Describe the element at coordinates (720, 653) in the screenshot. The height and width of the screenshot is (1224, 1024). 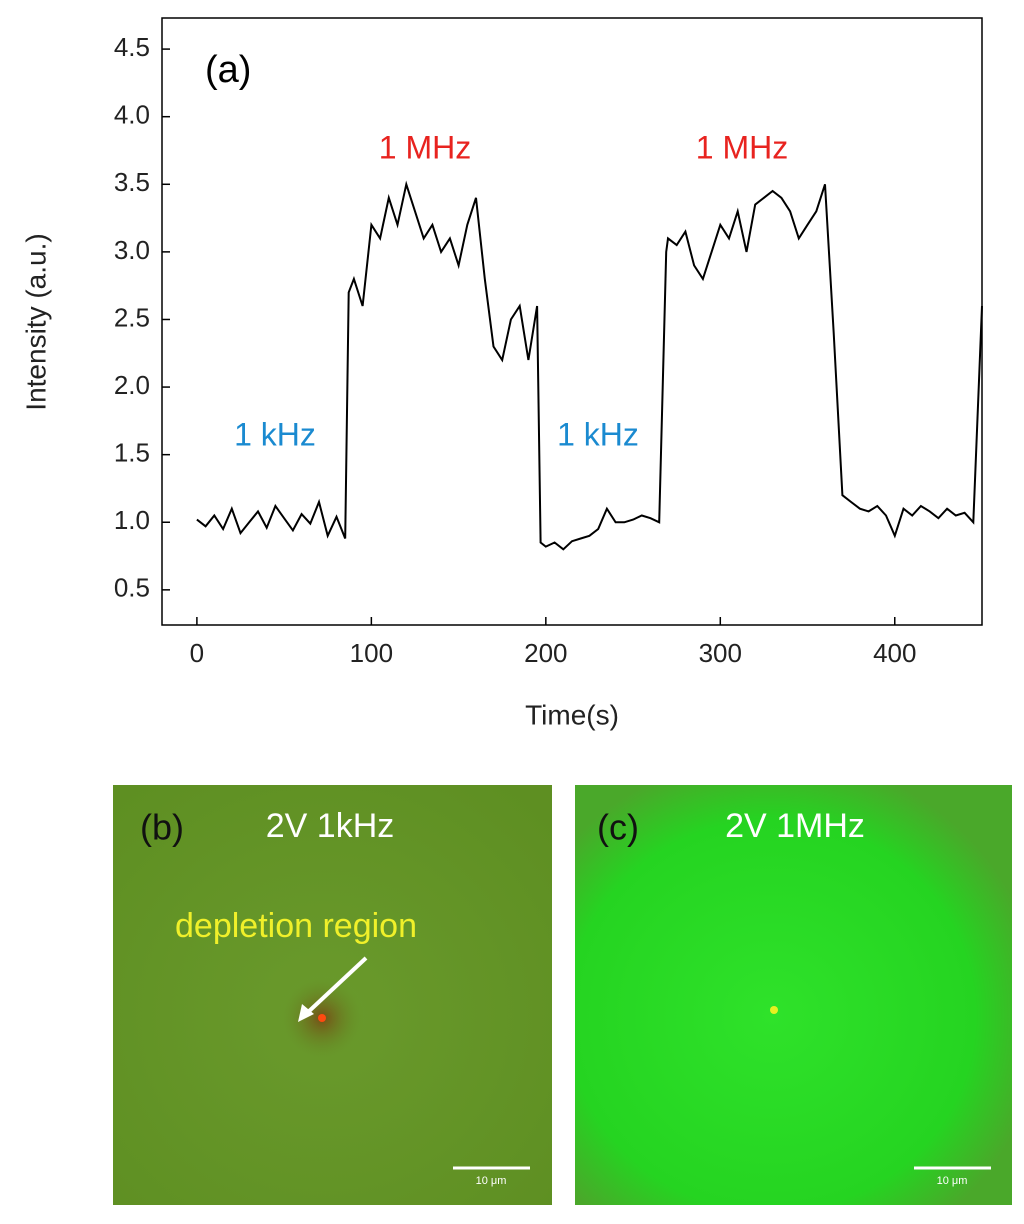
I see `x-tick-label: 300` at that location.